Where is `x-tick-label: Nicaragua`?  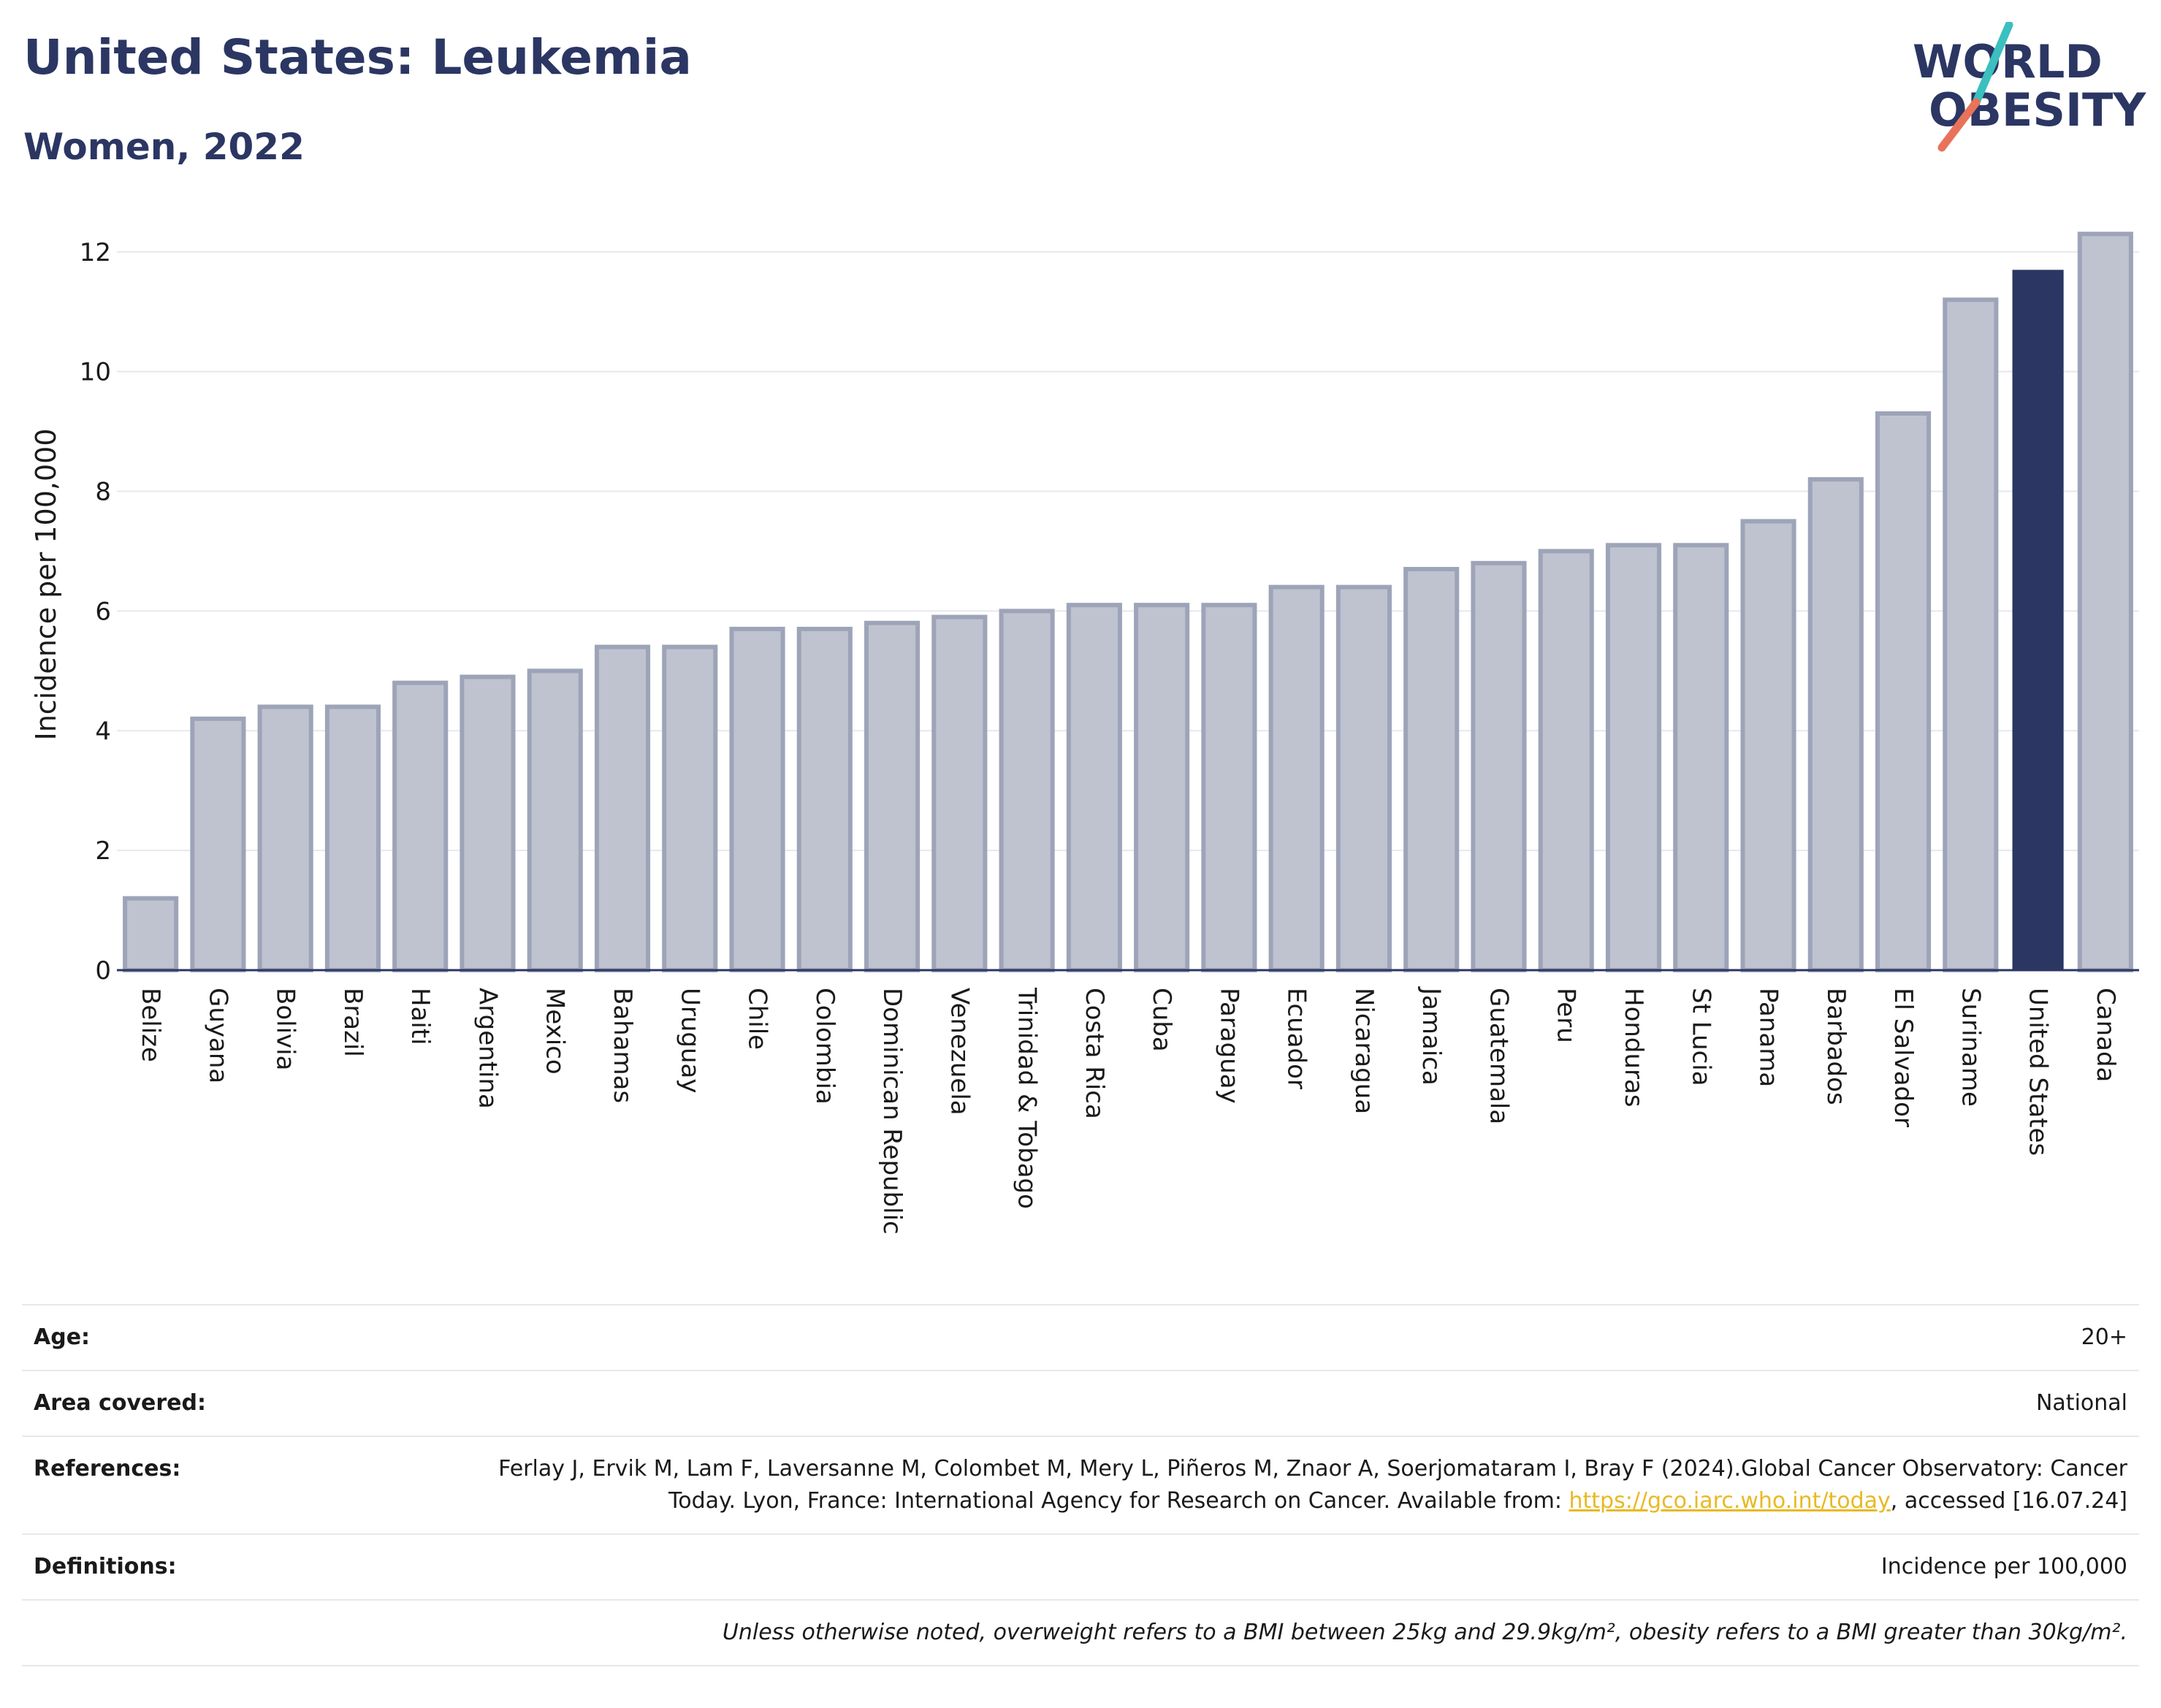 x-tick-label: Nicaragua is located at coordinates (1364, 1051).